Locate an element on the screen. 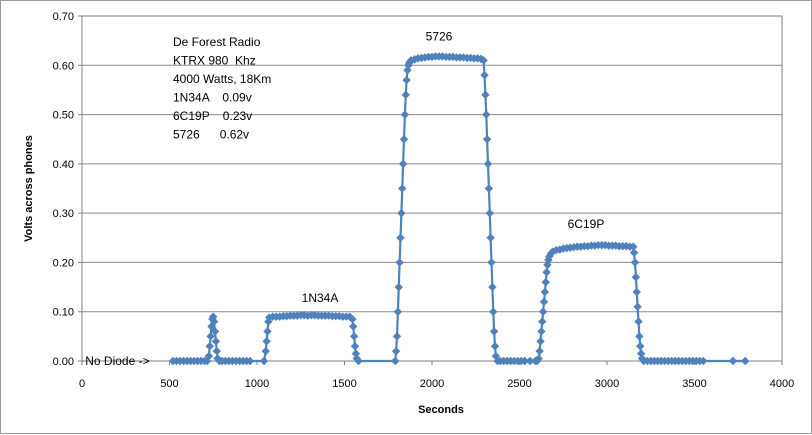  info-line: 5726 0.62v is located at coordinates (211, 135).